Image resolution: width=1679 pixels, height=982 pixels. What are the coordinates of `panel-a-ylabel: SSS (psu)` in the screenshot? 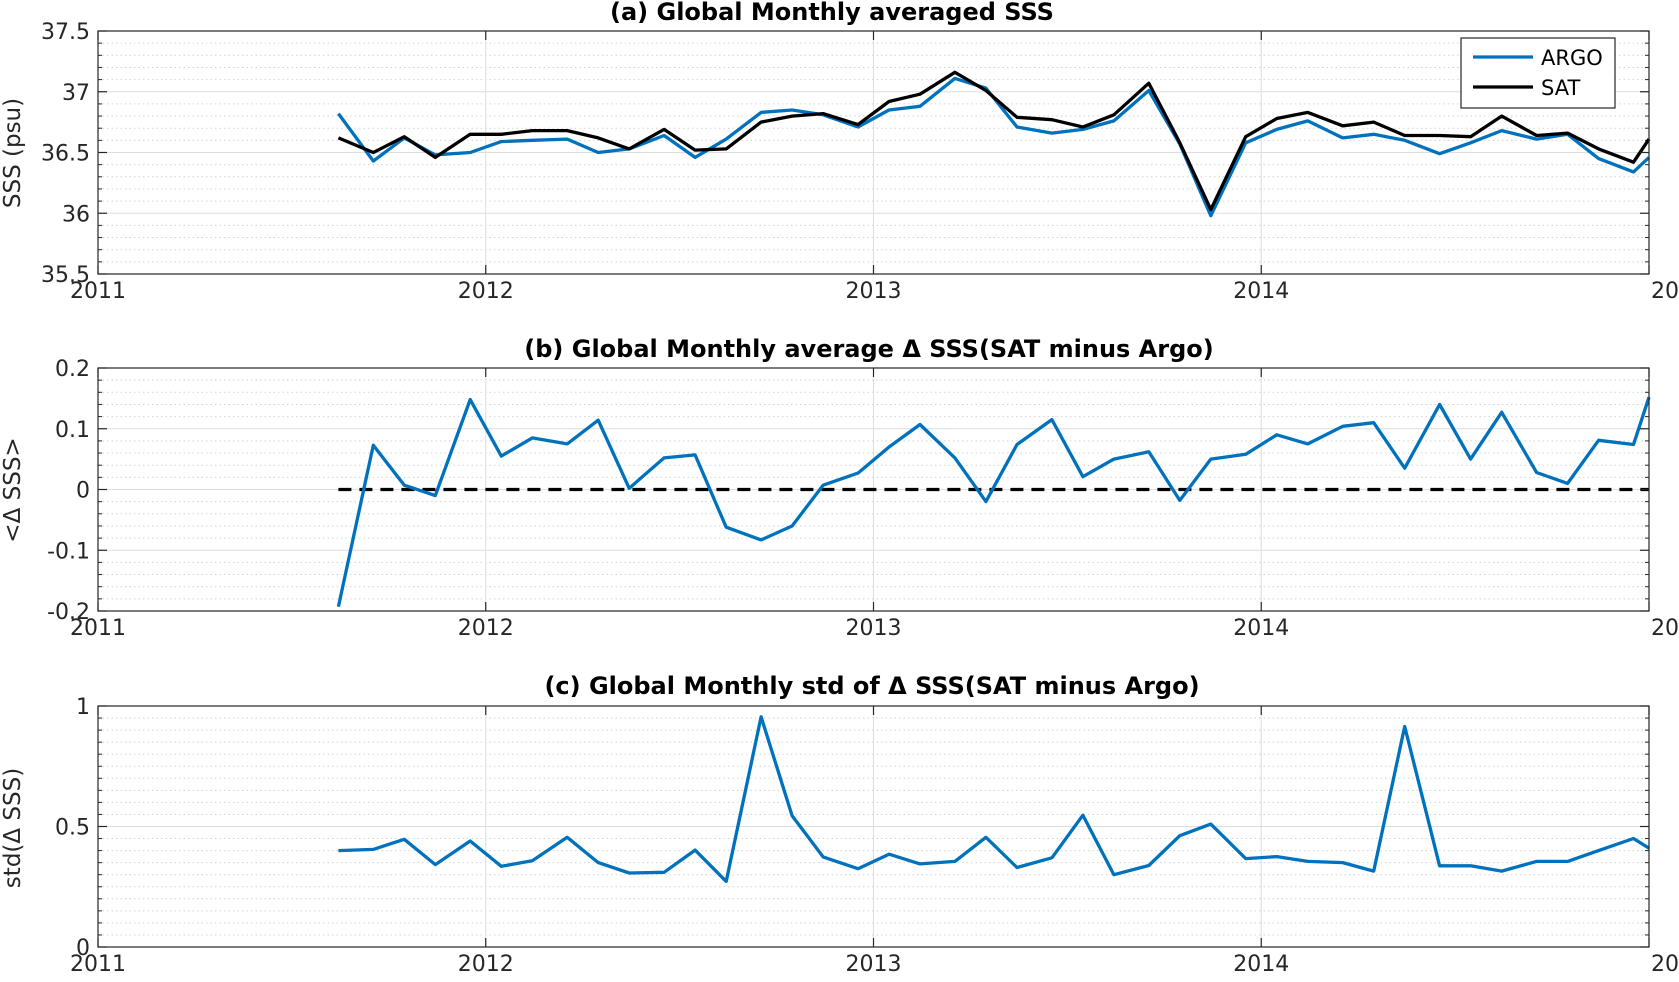 It's located at (13, 153).